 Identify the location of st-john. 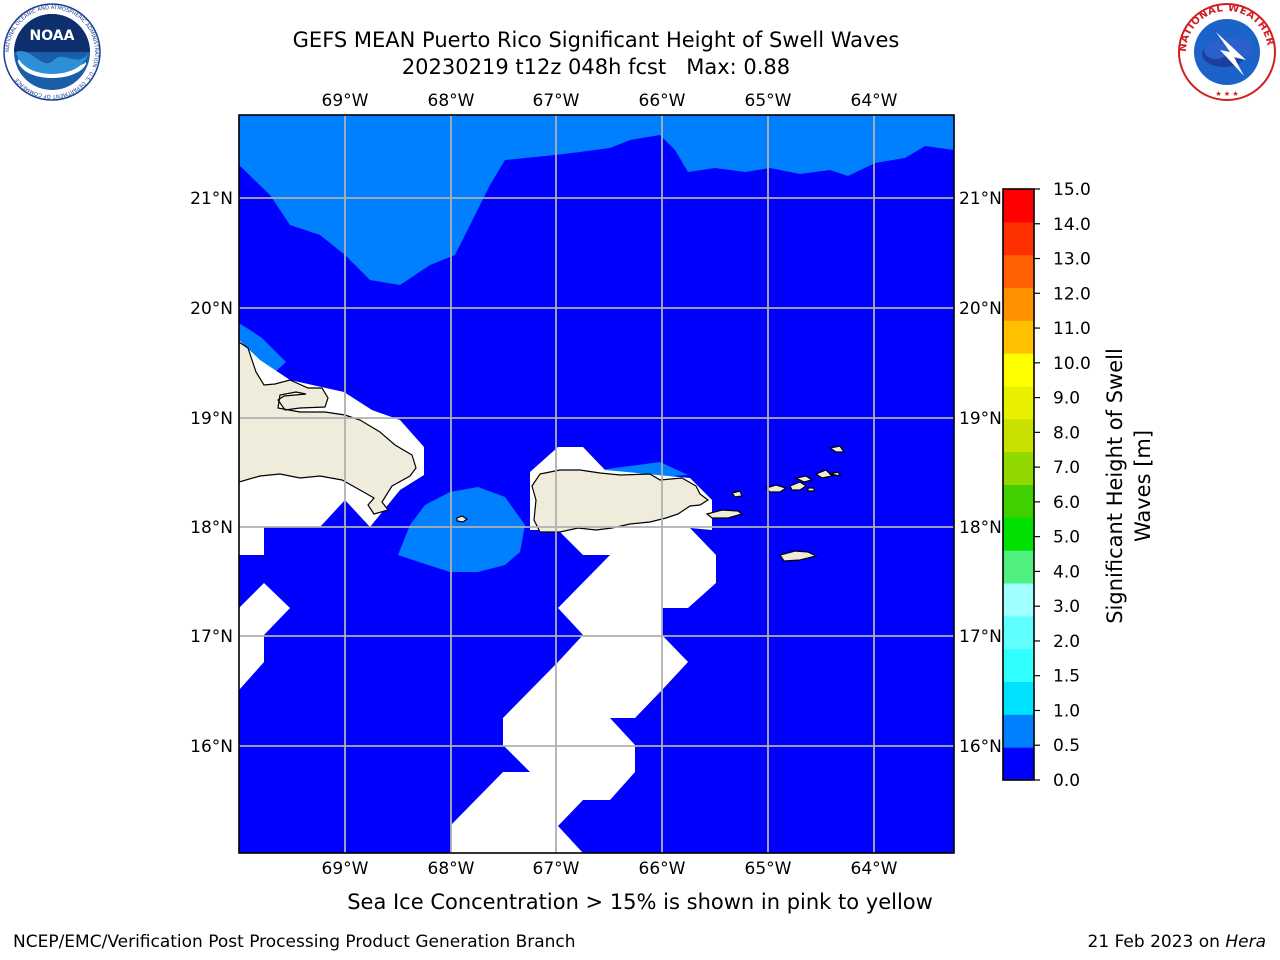
(798, 486).